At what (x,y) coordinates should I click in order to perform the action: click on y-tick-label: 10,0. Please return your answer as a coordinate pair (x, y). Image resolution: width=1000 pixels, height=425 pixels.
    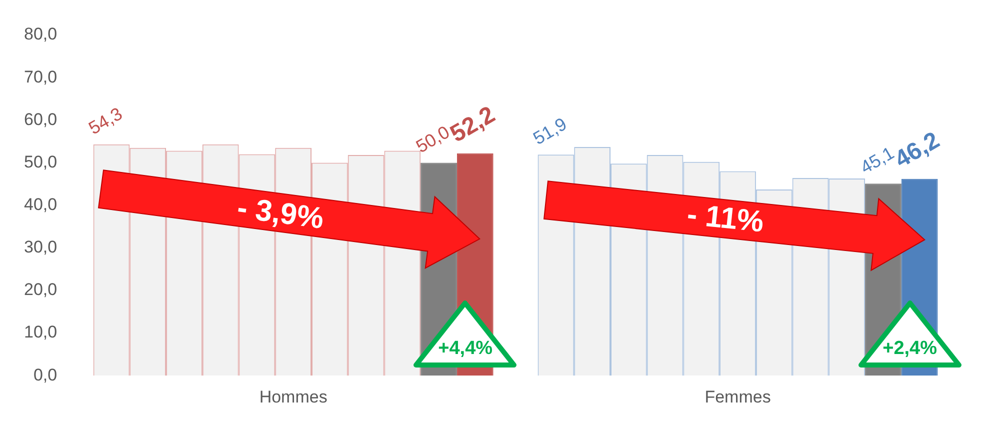
    Looking at the image, I should click on (41, 332).